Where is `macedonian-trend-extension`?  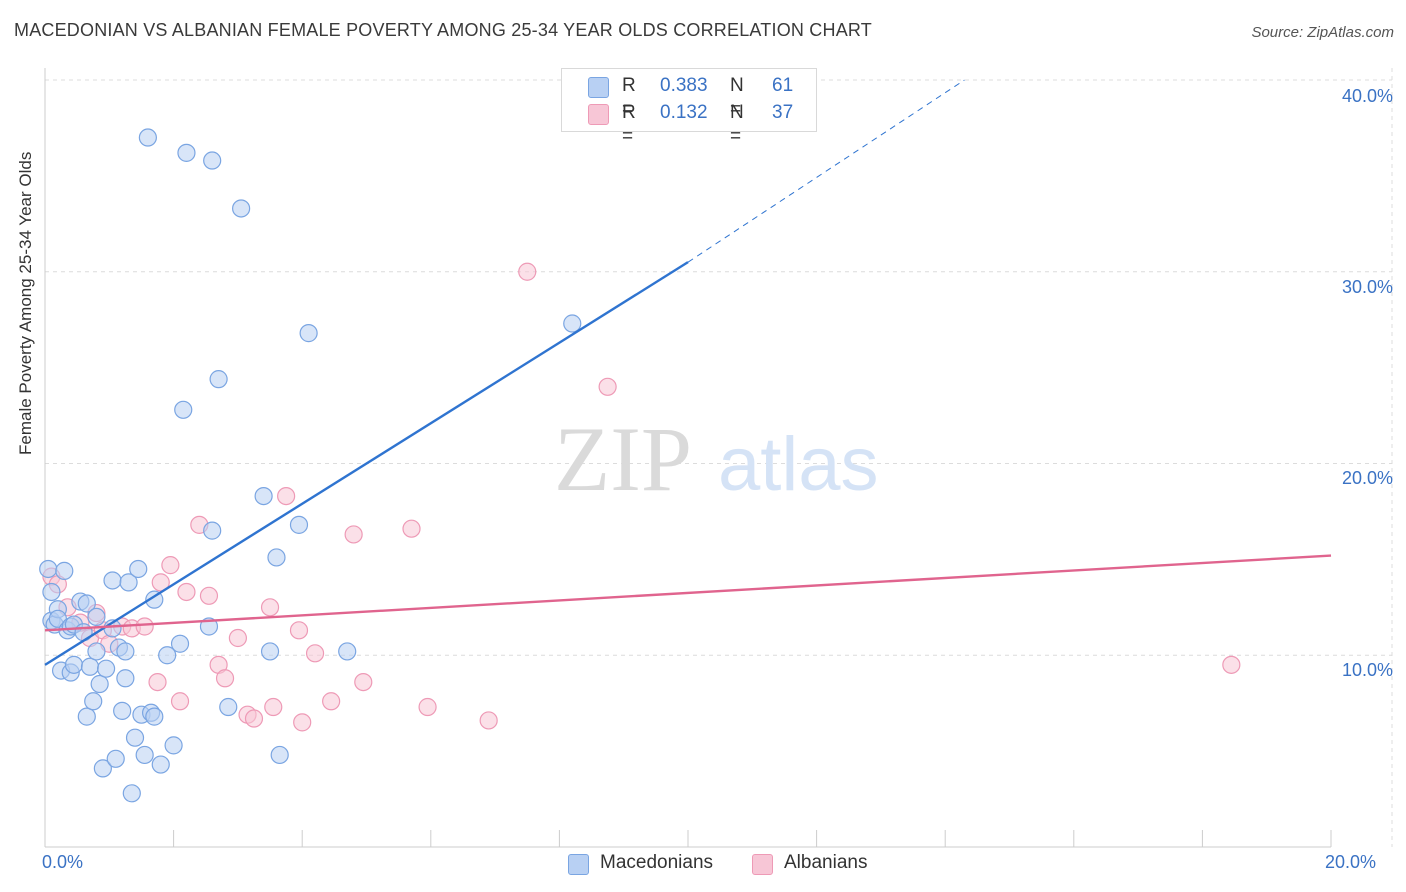
macedonian-trend-extension is located at coordinates (826, 171).